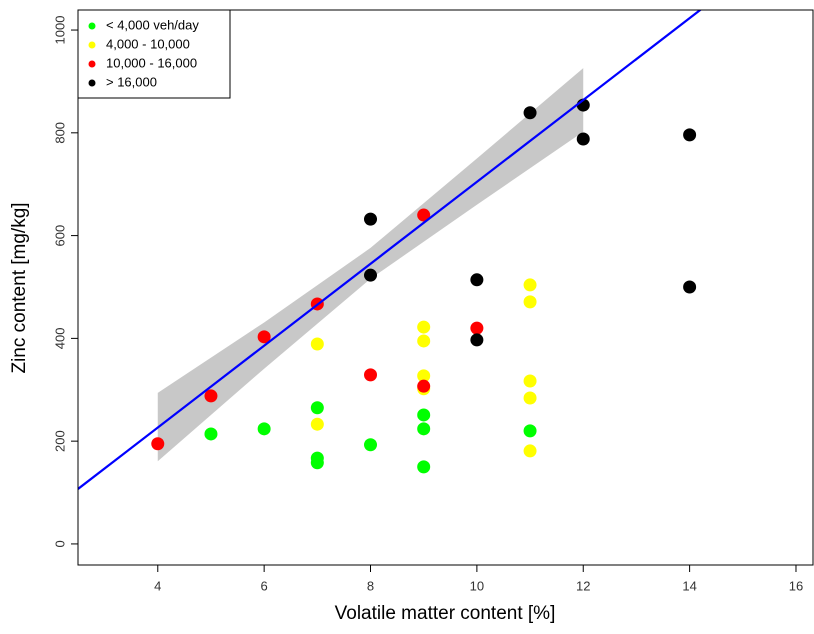 This screenshot has width=814, height=634. Describe the element at coordinates (131, 81) in the screenshot. I see `legend-label: > 16,000` at that location.